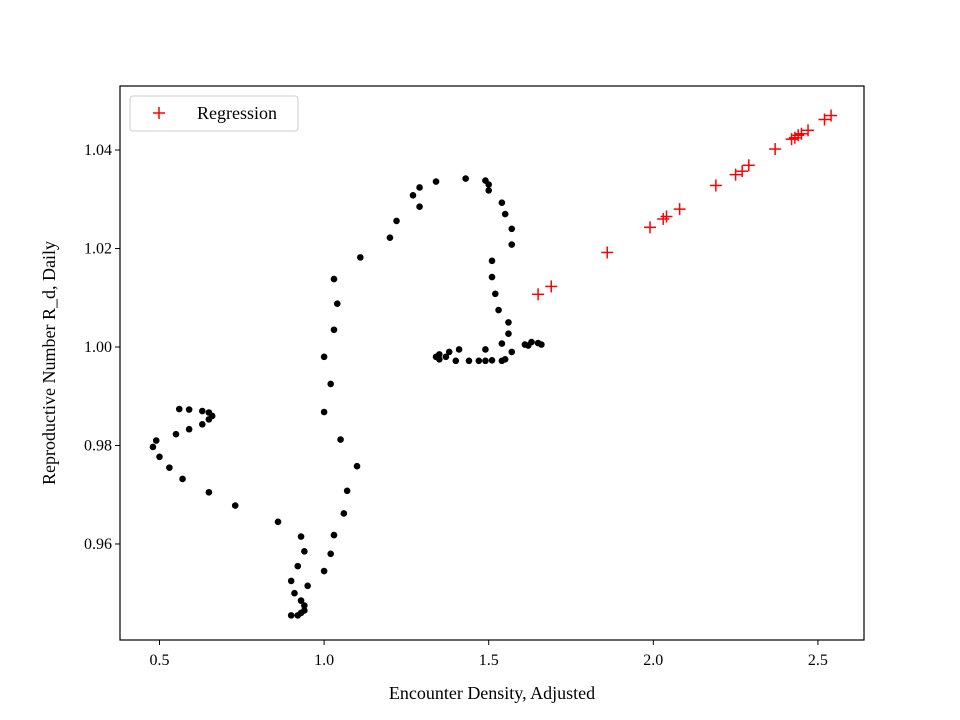 The height and width of the screenshot is (720, 960). I want to click on y-tick-label: 0.96, so click(98, 544).